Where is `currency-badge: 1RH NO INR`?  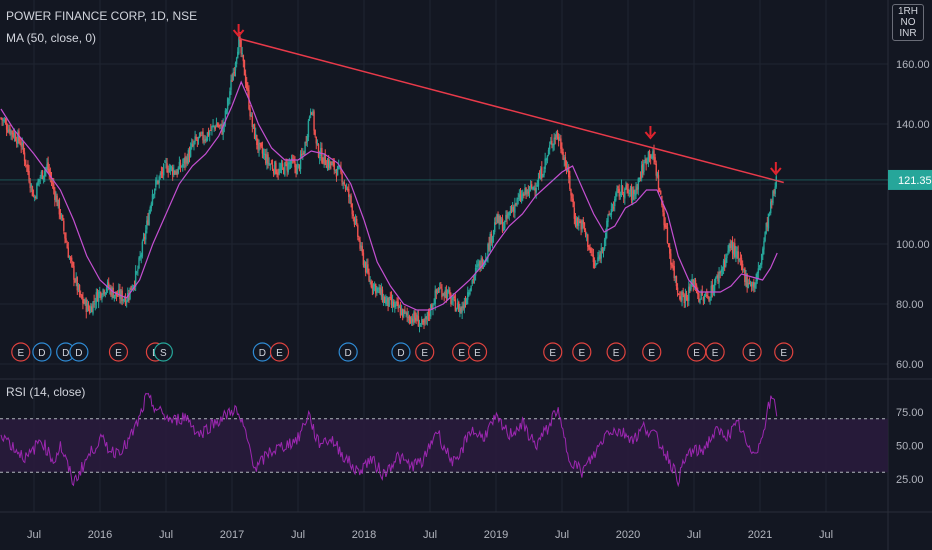
currency-badge: 1RH NO INR is located at coordinates (908, 22).